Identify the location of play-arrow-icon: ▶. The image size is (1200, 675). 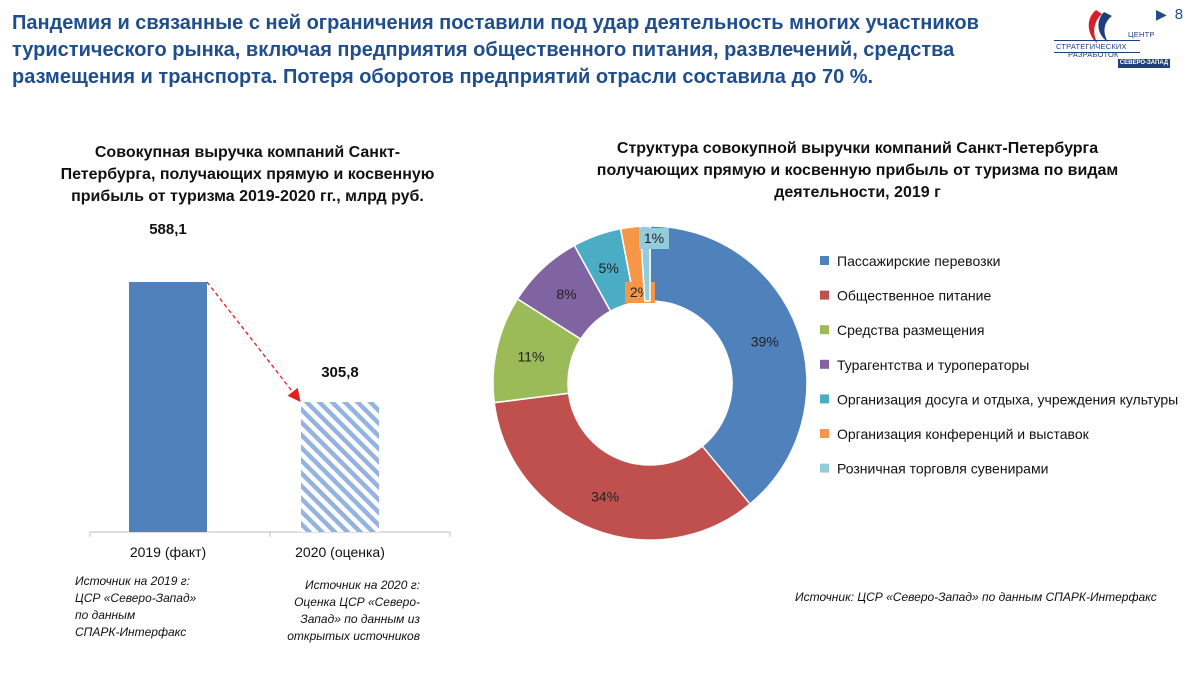
(1161, 14).